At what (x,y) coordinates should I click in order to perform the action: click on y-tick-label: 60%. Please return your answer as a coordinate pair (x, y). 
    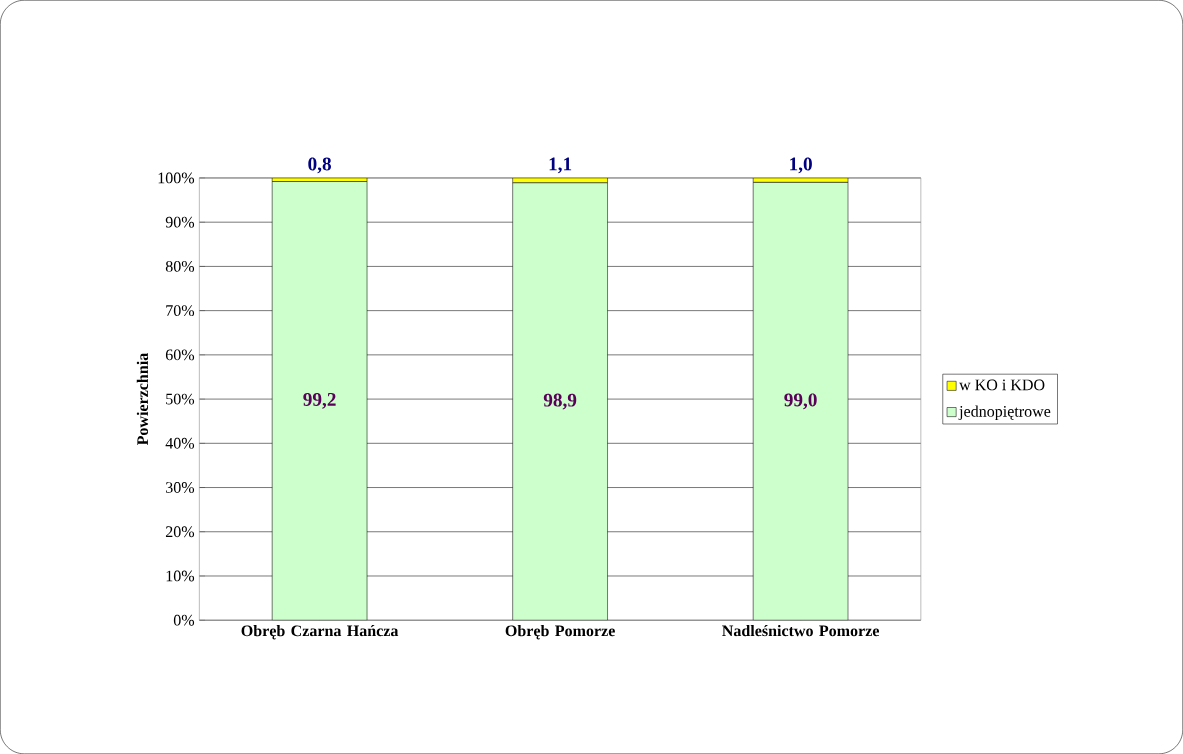
    Looking at the image, I should click on (180, 355).